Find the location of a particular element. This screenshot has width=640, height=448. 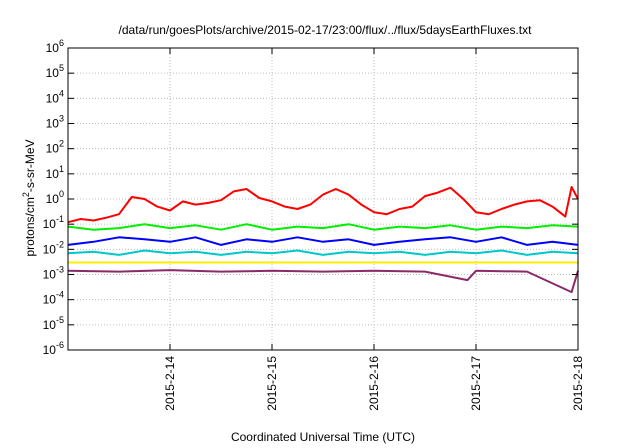

y-tick-exponent: -2 is located at coordinates (60, 244).